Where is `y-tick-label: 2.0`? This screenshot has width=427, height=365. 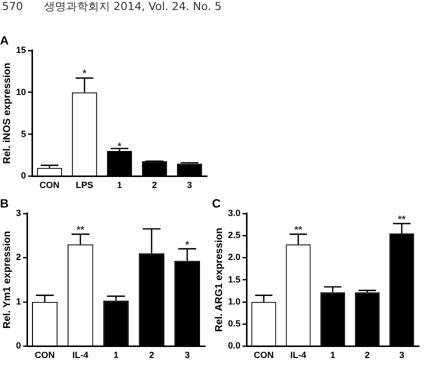 y-tick-label: 2.0 is located at coordinates (234, 257).